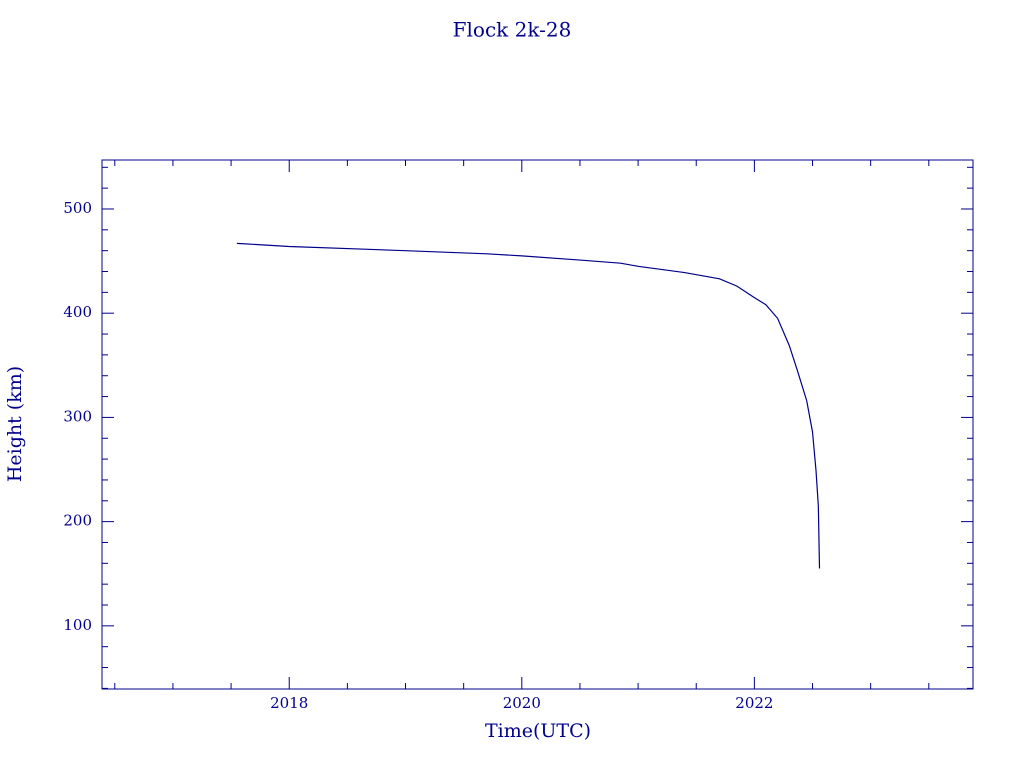 The image size is (1024, 768). I want to click on y-tick-label: 500, so click(77, 208).